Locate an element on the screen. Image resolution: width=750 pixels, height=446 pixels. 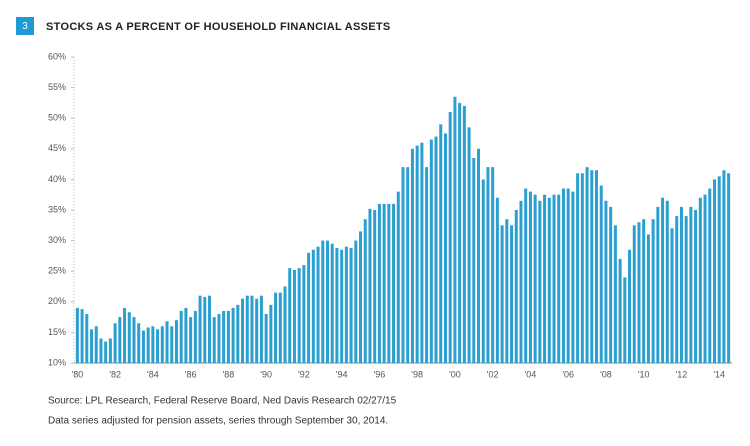
x-tick-label: '02 is located at coordinates (493, 374).